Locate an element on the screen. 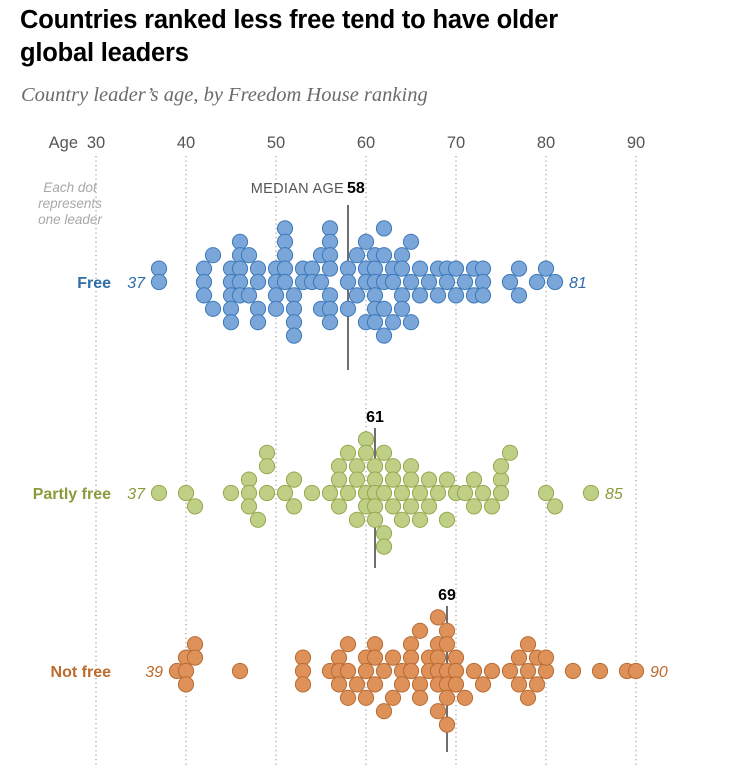 Image resolution: width=742 pixels, height=768 pixels. max-age-label-2: 90 is located at coordinates (659, 672).